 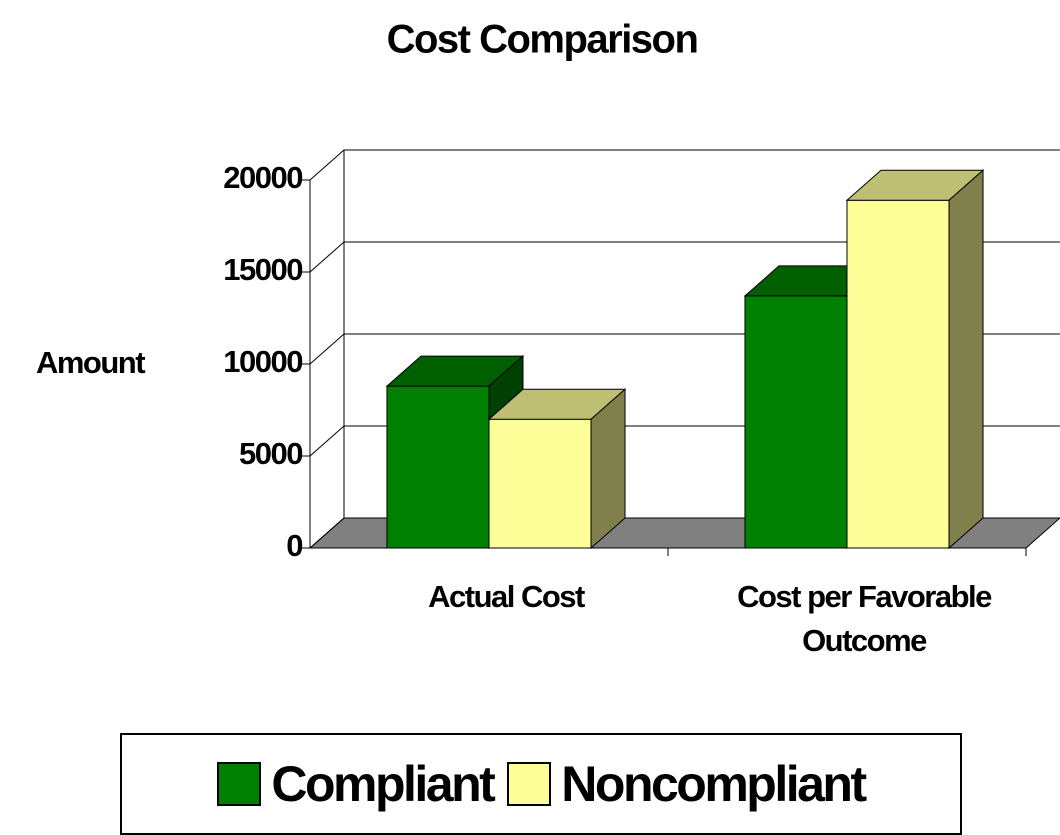 What do you see at coordinates (262, 269) in the screenshot?
I see `y-tick-label: 15000` at bounding box center [262, 269].